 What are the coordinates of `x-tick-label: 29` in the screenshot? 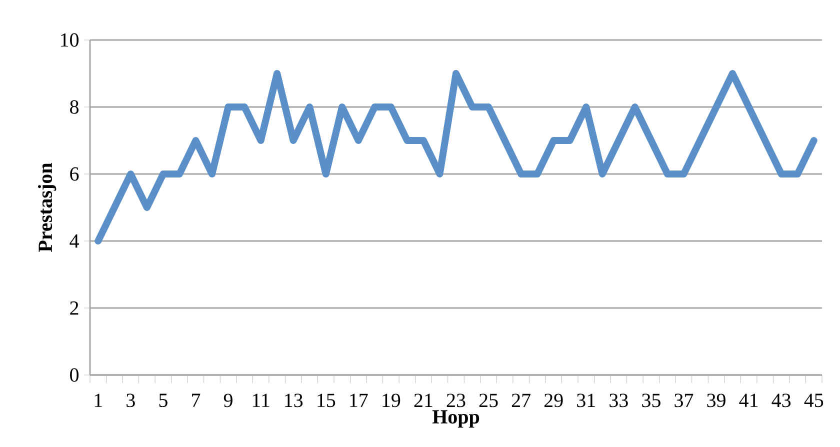 It's located at (553, 401).